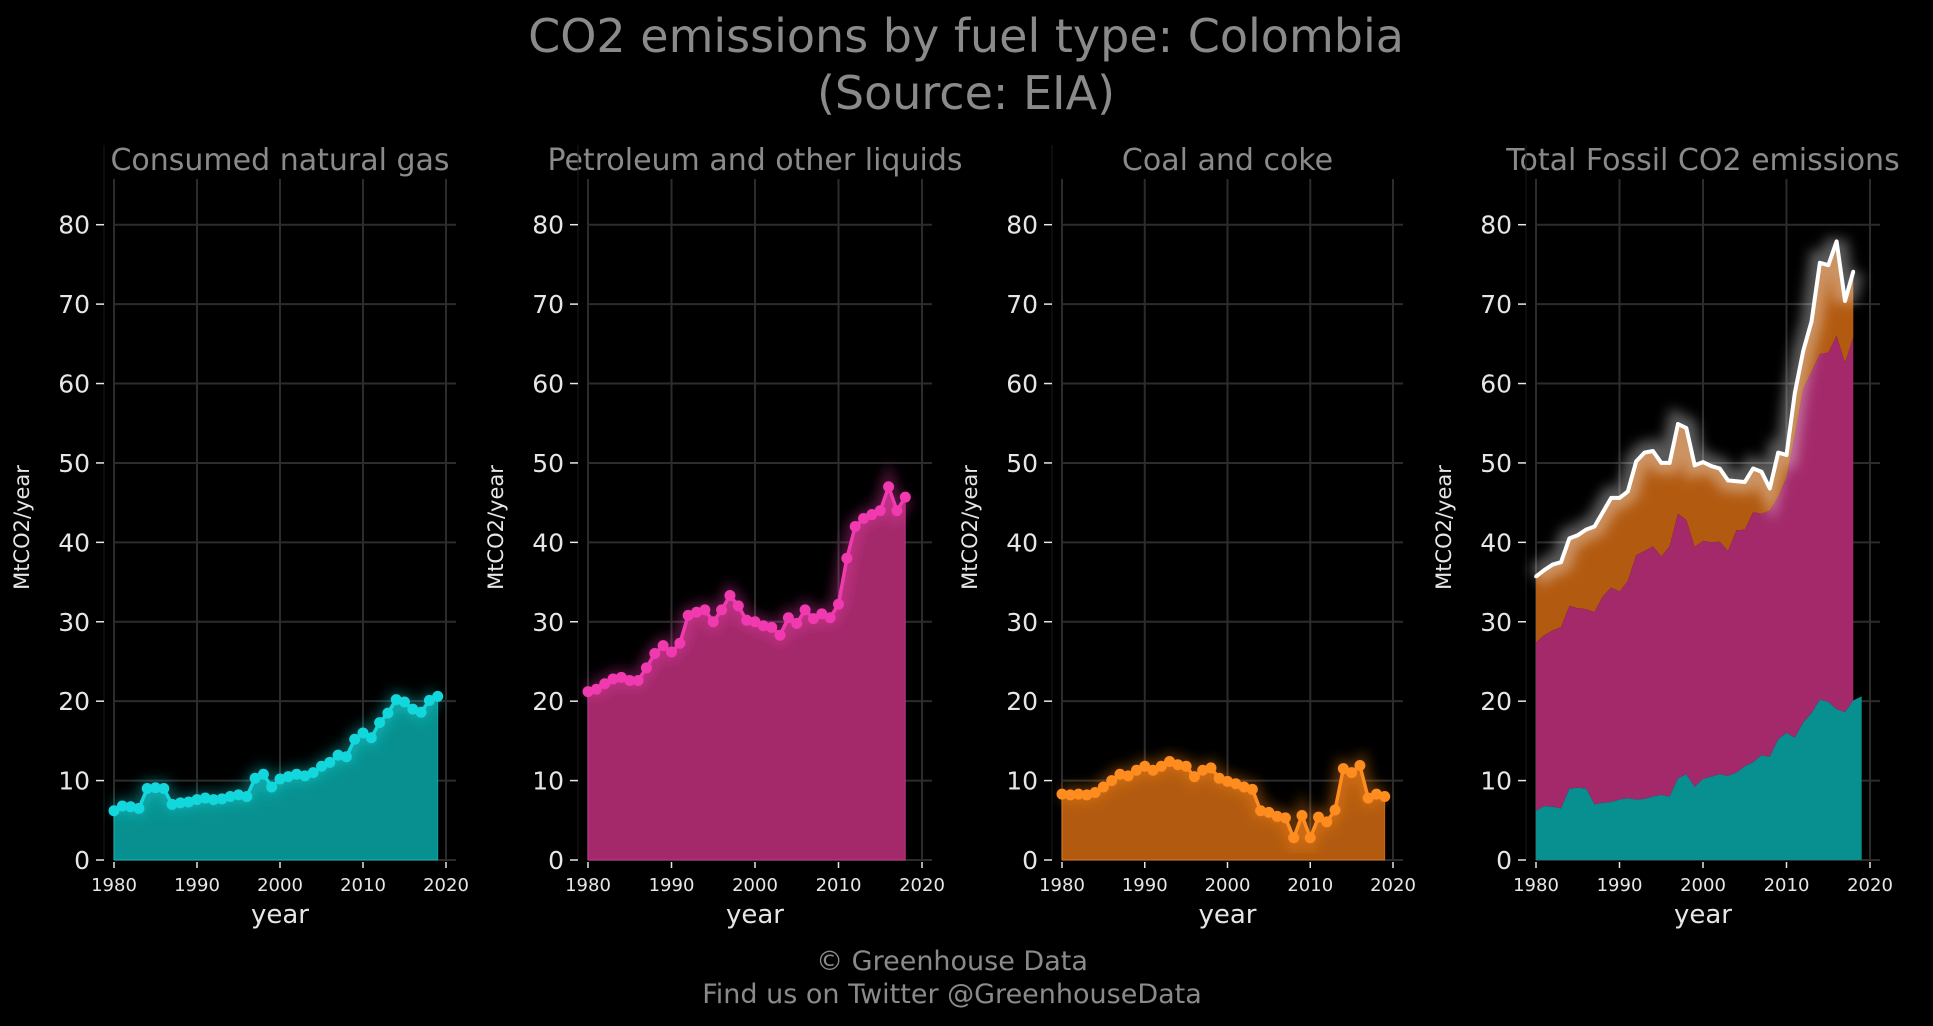  Describe the element at coordinates (1496, 701) in the screenshot. I see `y-tick-label: 20` at that location.